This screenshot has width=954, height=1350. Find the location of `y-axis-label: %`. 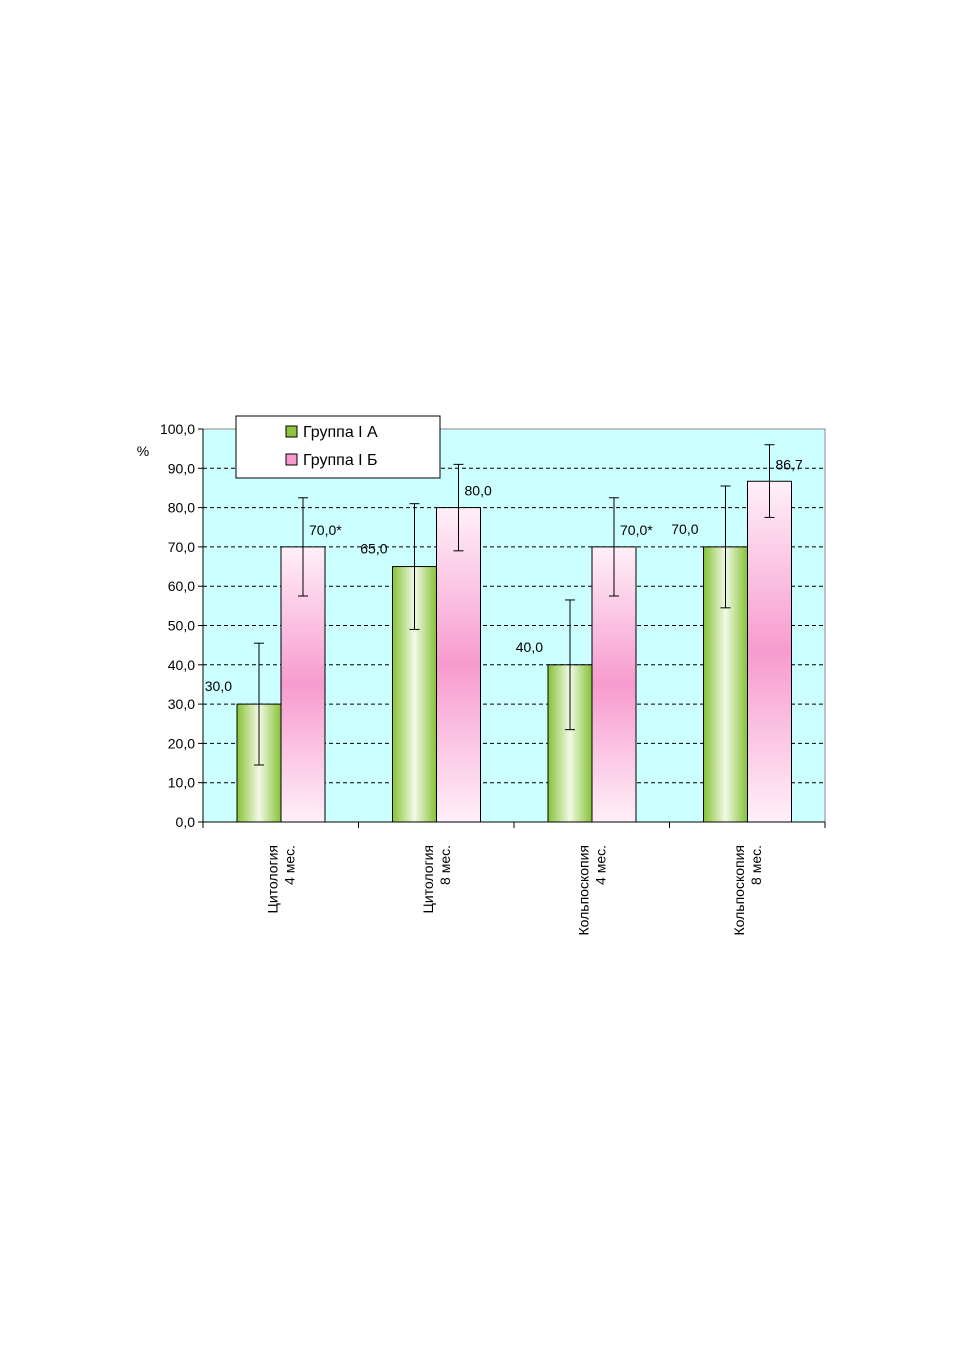

y-axis-label: % is located at coordinates (143, 451).